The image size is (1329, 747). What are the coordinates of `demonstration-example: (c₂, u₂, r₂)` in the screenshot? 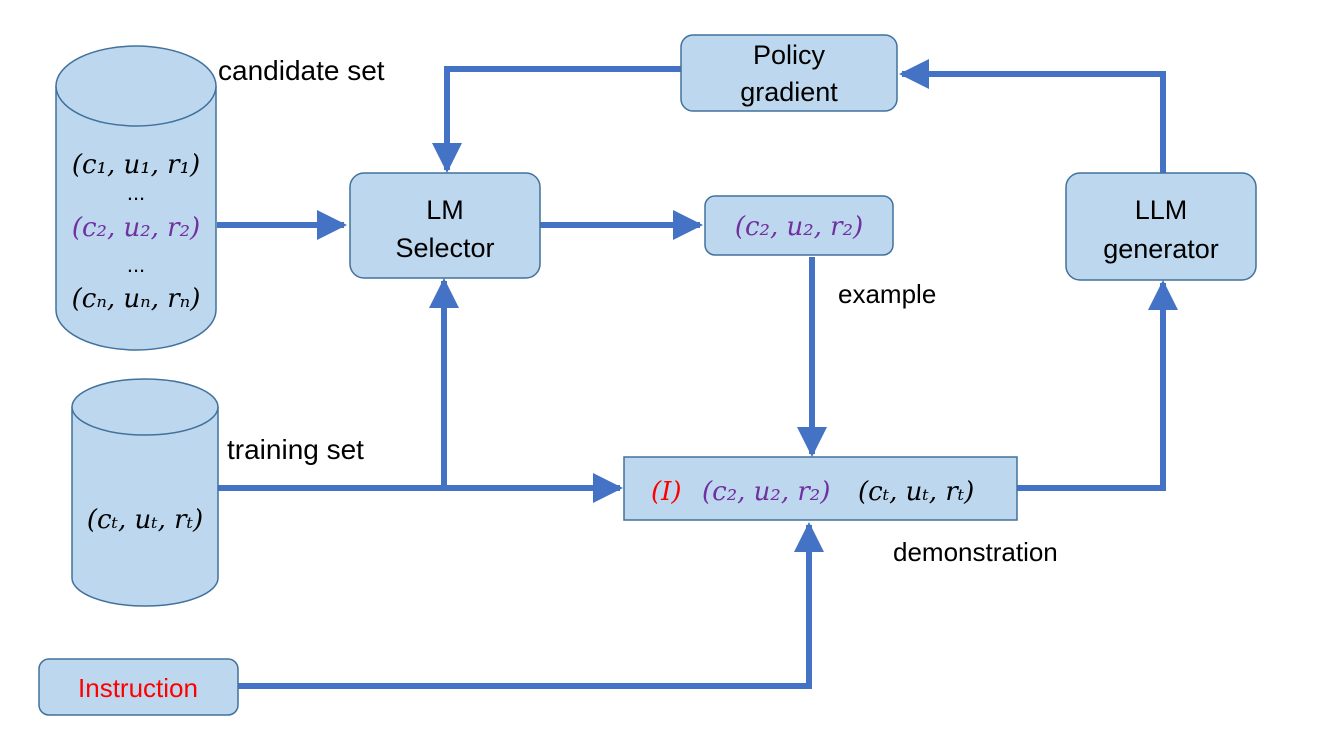 It's located at (766, 492).